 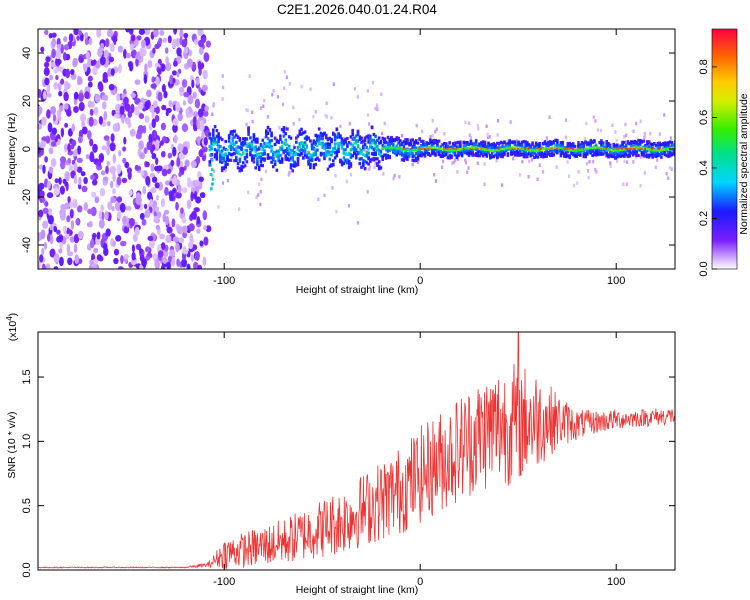 I want to click on snr-y-tick-label: 0.5, so click(x=27, y=505).